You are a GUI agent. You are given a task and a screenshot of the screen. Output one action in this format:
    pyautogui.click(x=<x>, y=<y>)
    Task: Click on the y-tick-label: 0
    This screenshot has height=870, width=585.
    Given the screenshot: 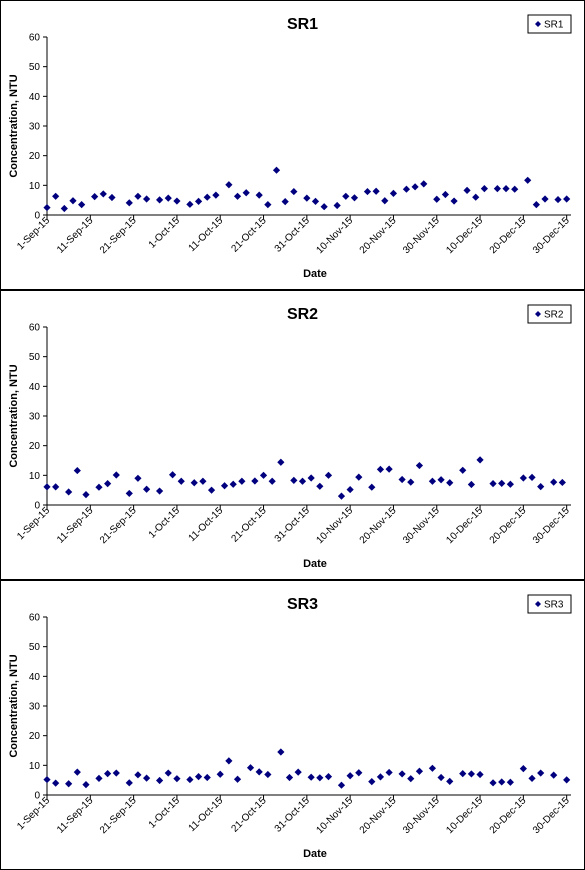 What is the action you would take?
    pyautogui.click(x=37, y=506)
    